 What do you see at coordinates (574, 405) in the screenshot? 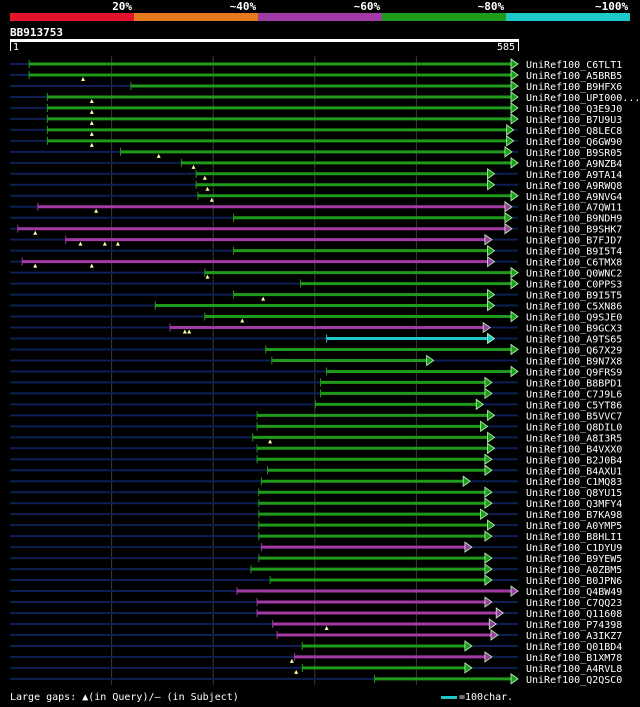
I see `hit-name: UniRef100_C5YT86` at bounding box center [574, 405].